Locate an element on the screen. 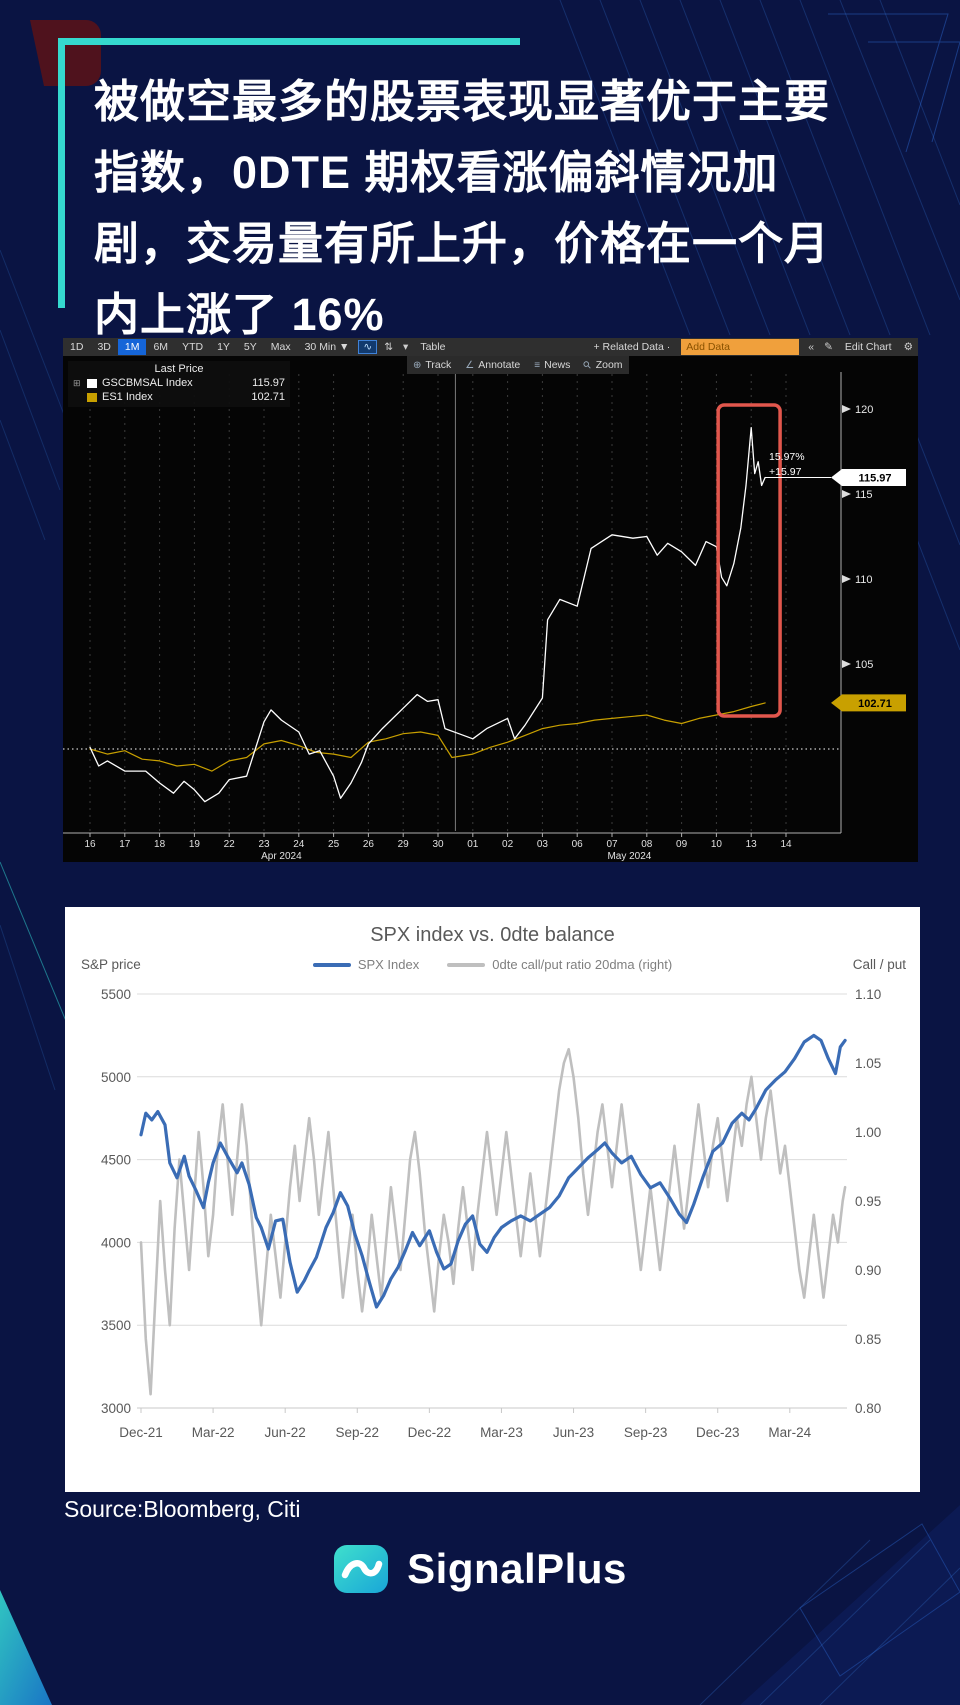 The image size is (960, 1705). legend-title: Last Price is located at coordinates (179, 369).